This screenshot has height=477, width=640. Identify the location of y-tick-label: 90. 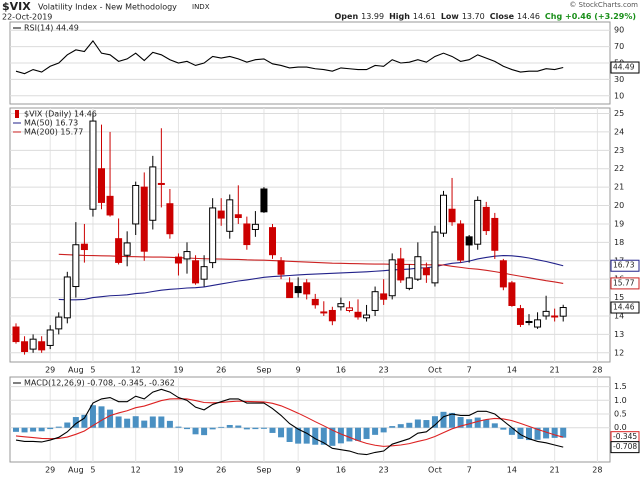
(619, 30).